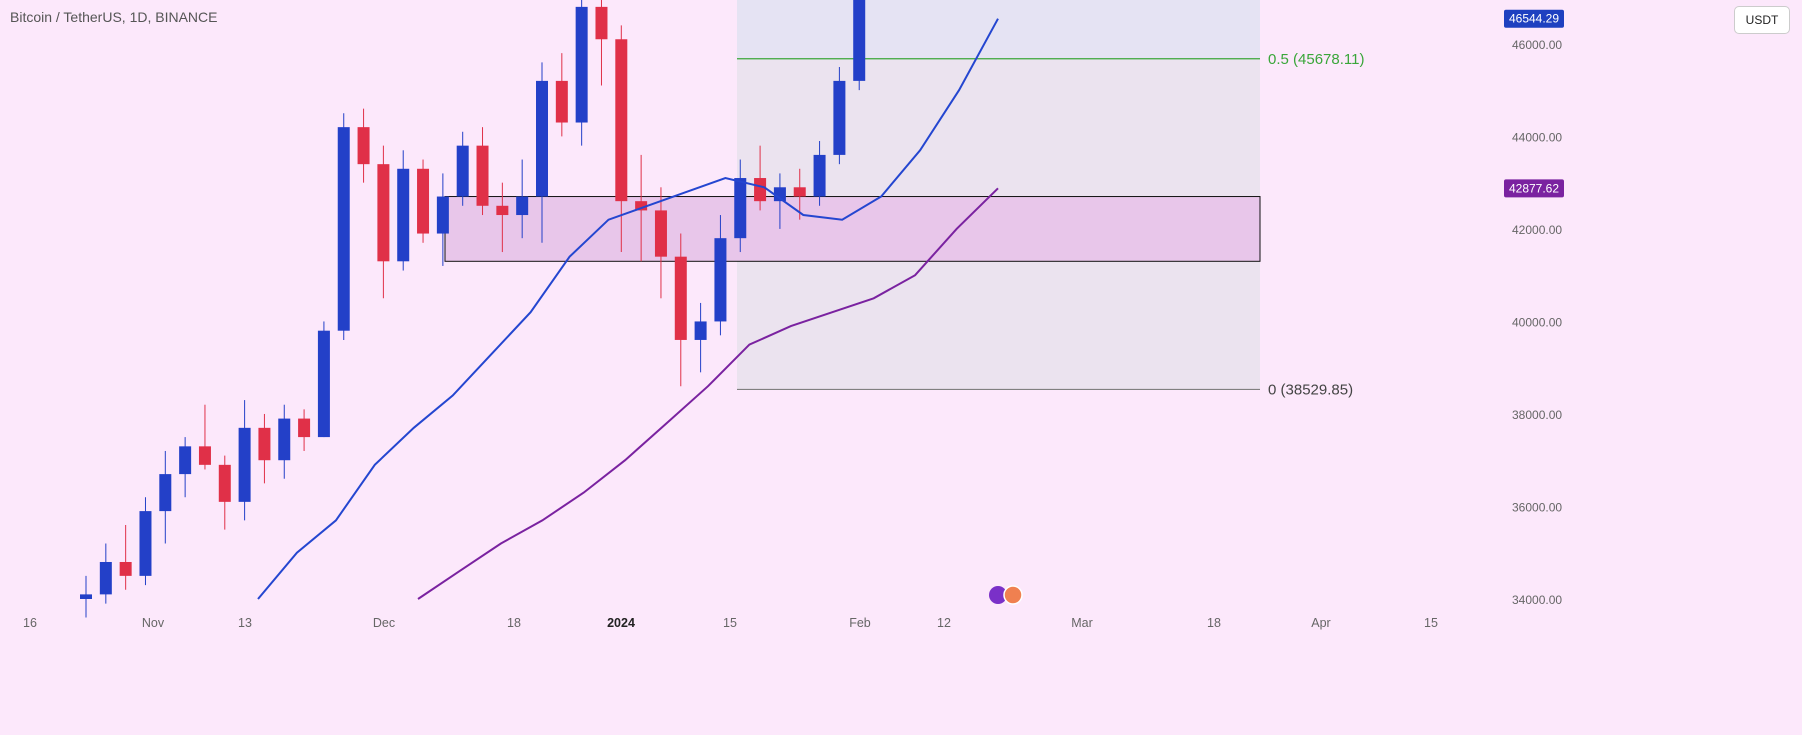 This screenshot has height=735, width=1802. What do you see at coordinates (384, 623) in the screenshot?
I see `x-tick-label: Dec` at bounding box center [384, 623].